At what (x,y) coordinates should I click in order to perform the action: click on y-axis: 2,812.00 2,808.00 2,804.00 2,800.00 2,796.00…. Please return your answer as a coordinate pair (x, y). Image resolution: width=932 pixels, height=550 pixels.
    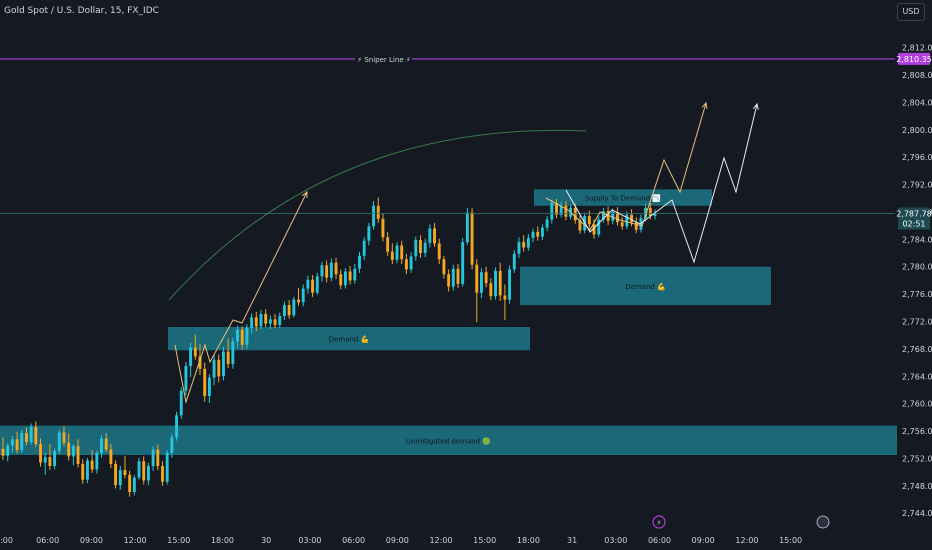
    Looking at the image, I should click on (917, 281).